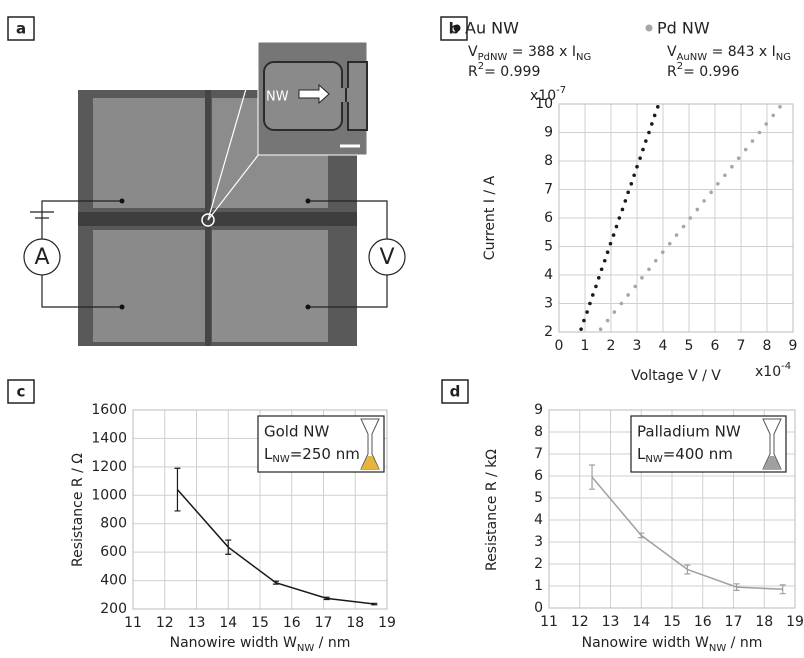 The width and height of the screenshot is (804, 658). I want to click on text-part: =250 nm, so click(325, 454).